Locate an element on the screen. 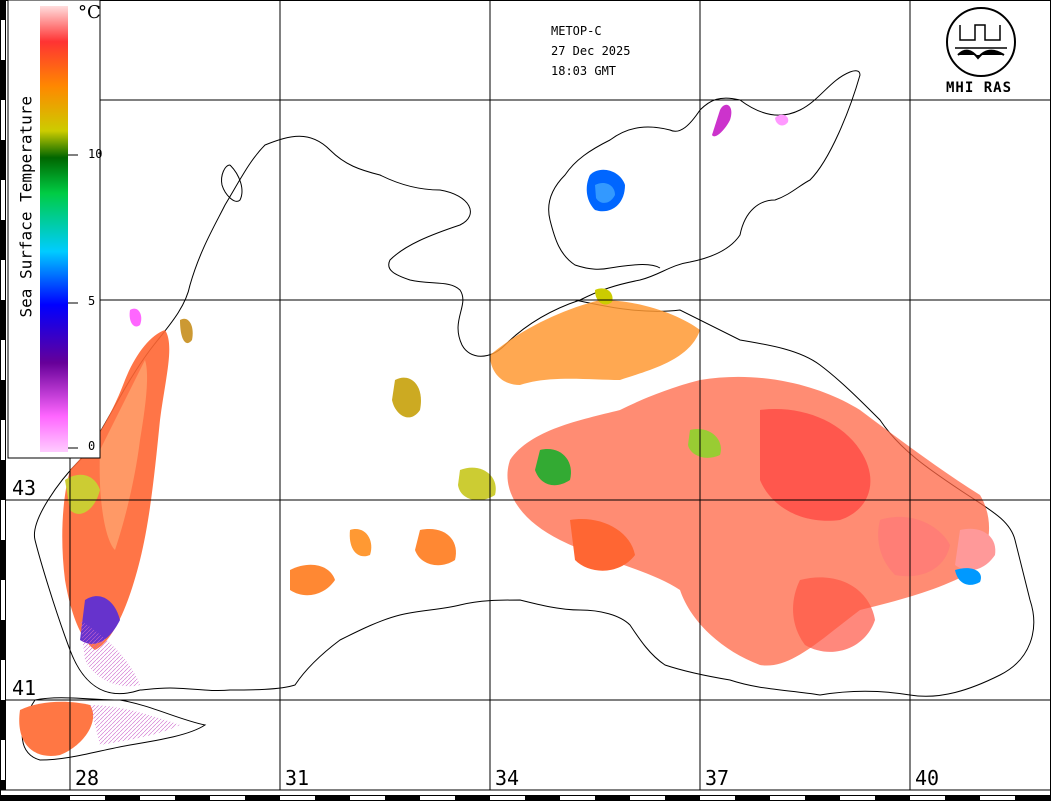 This screenshot has width=1051, height=801. observation-date: 27 Dec 2025 is located at coordinates (591, 51).